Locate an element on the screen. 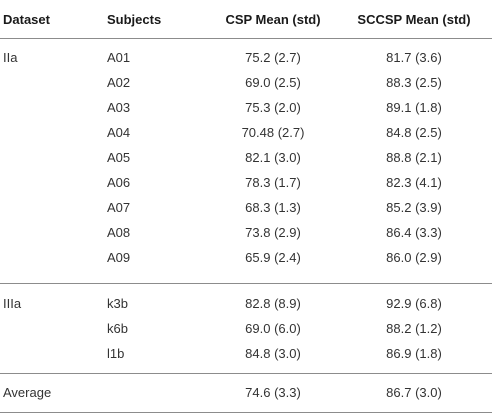 The width and height of the screenshot is (492, 415). dataset-label: IIIa is located at coordinates (12, 303).